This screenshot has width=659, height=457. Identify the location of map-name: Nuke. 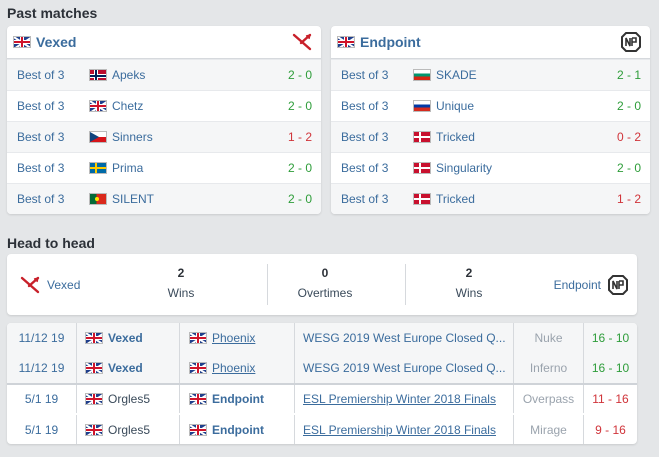
(549, 338).